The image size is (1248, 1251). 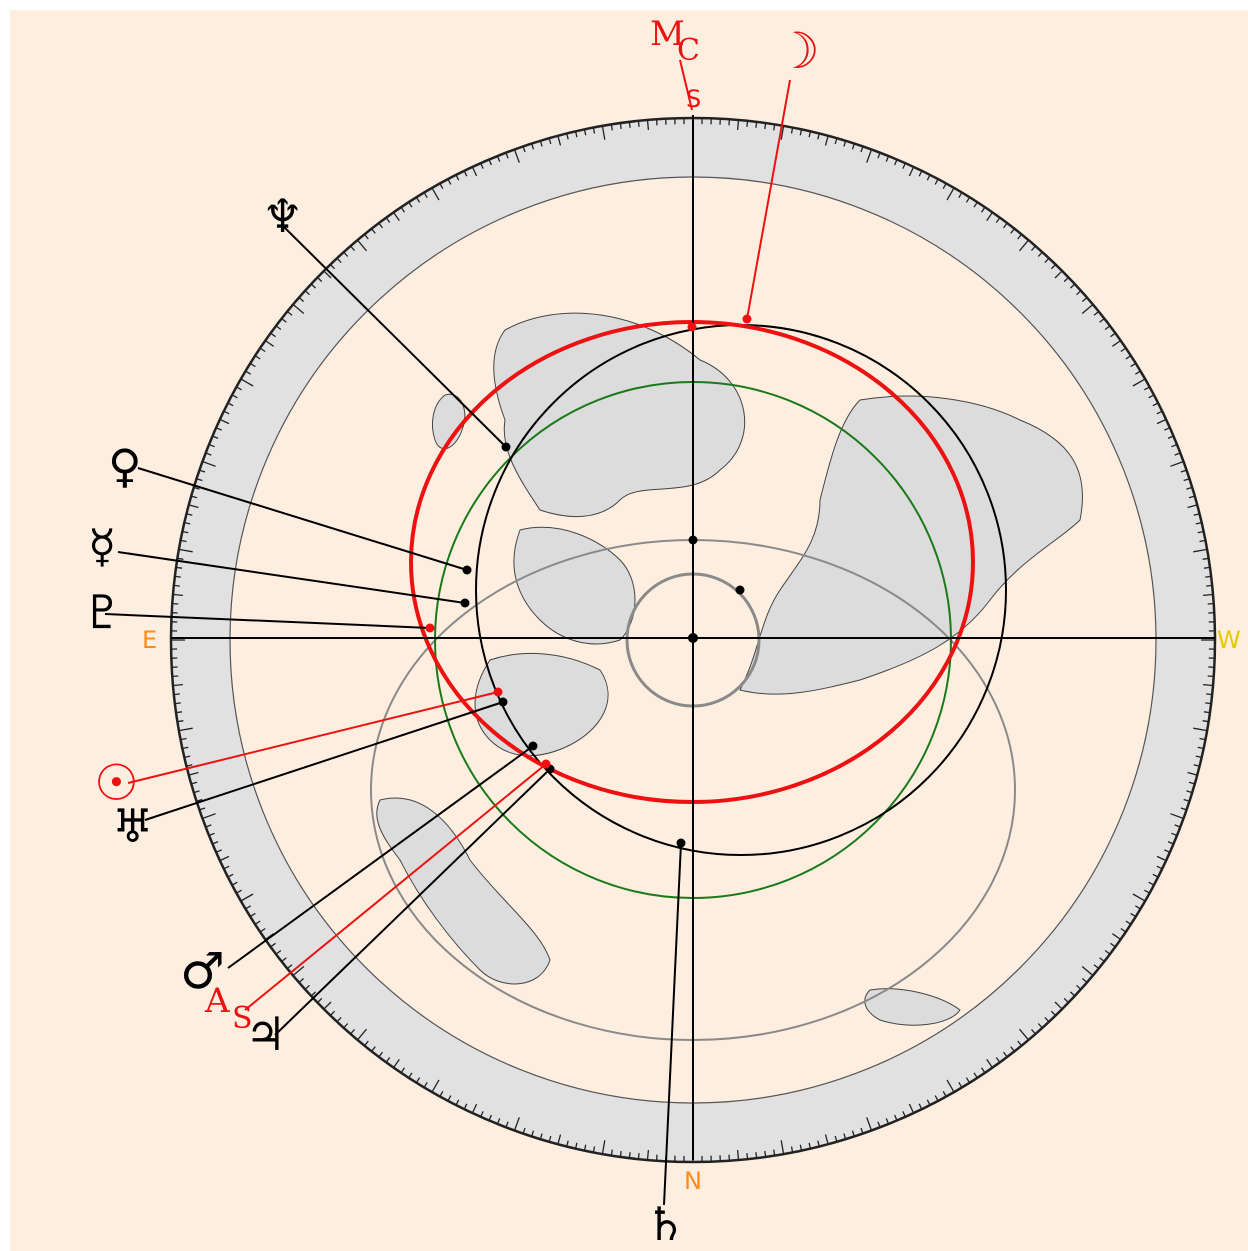 What do you see at coordinates (665, 1224) in the screenshot?
I see `saturn-glyph: ♄` at bounding box center [665, 1224].